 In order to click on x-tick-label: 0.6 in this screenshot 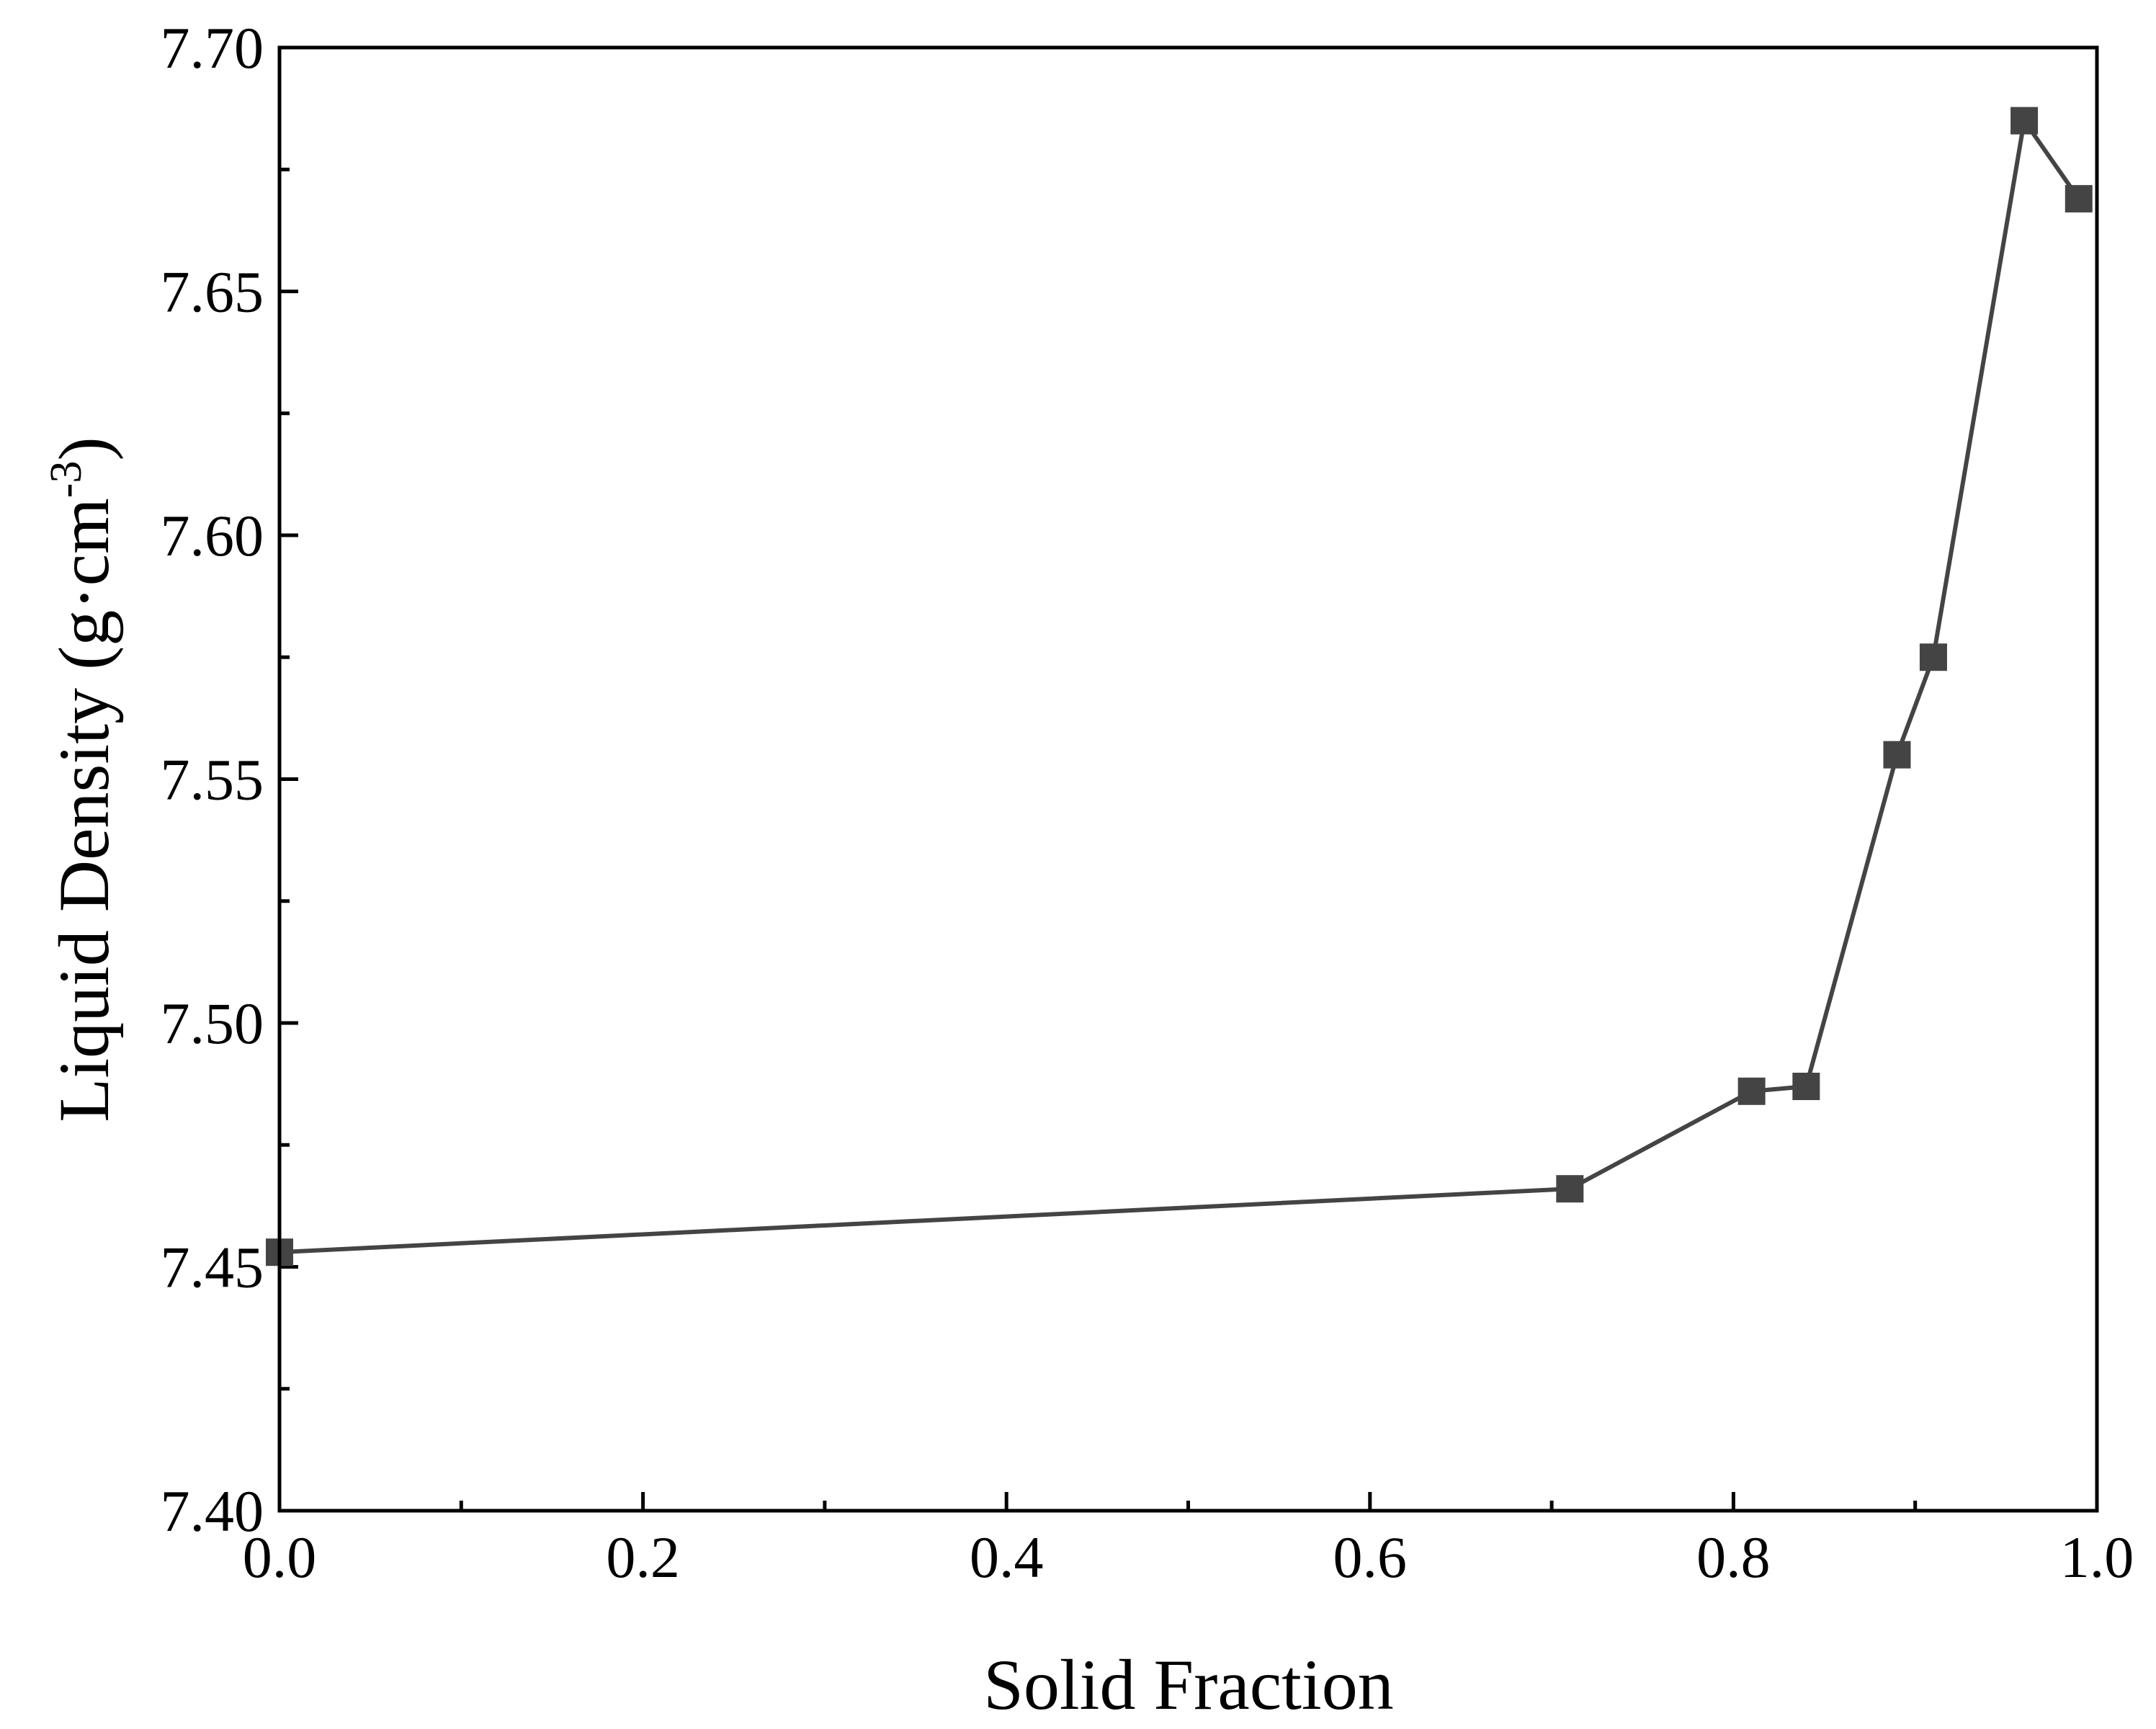, I will do `click(1370, 1557)`.